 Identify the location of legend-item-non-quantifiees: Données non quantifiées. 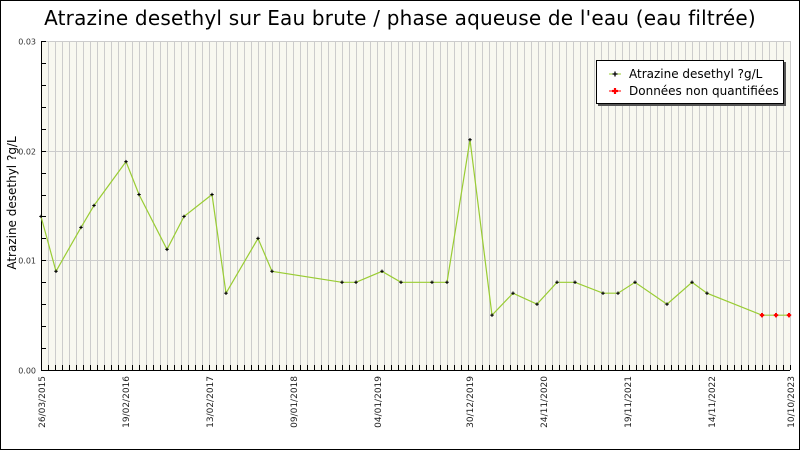
(693, 91).